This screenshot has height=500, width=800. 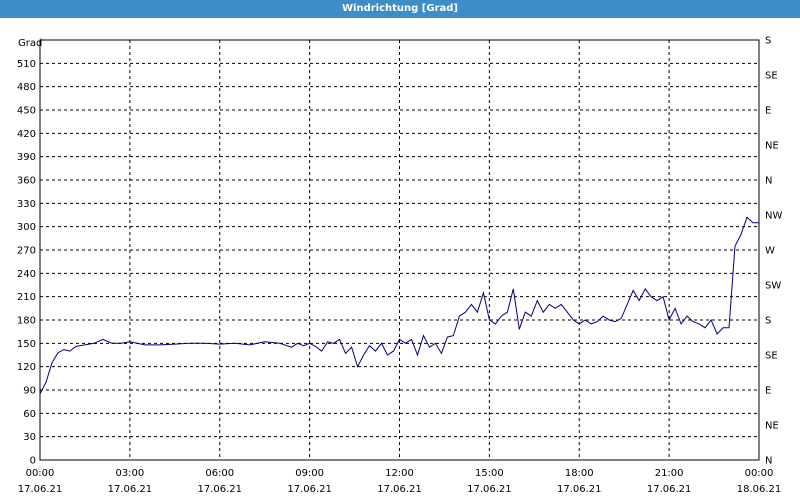 What do you see at coordinates (219, 473) in the screenshot?
I see `x-tick-time: 06:00` at bounding box center [219, 473].